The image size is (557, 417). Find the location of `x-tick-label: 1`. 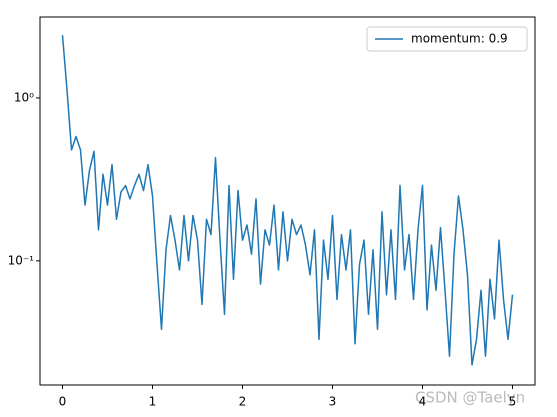

x-tick-label: 1 is located at coordinates (153, 402).